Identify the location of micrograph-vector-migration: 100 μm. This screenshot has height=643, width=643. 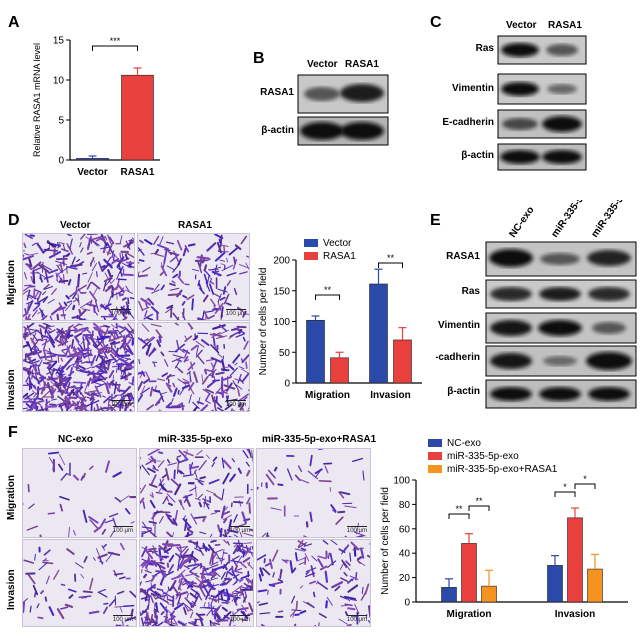
(78, 277).